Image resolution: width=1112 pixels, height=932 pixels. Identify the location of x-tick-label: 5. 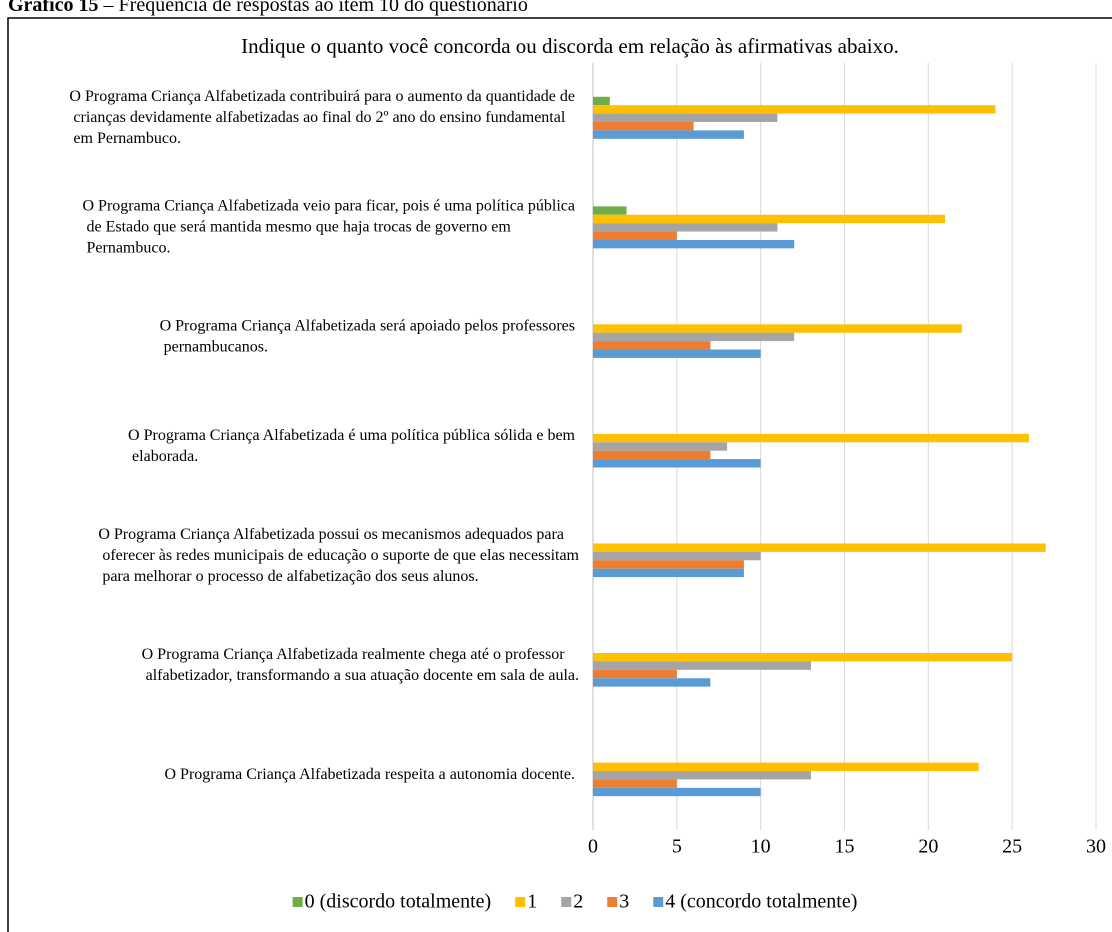
(677, 847).